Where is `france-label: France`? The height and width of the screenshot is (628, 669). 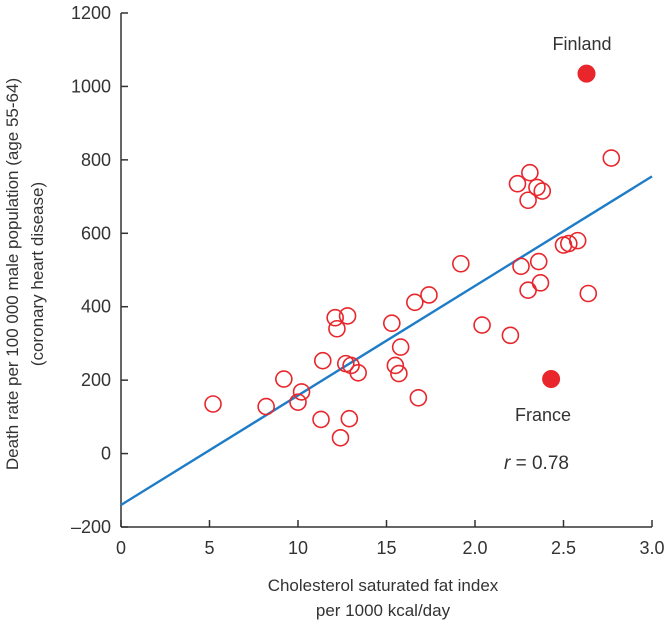 france-label: France is located at coordinates (543, 415).